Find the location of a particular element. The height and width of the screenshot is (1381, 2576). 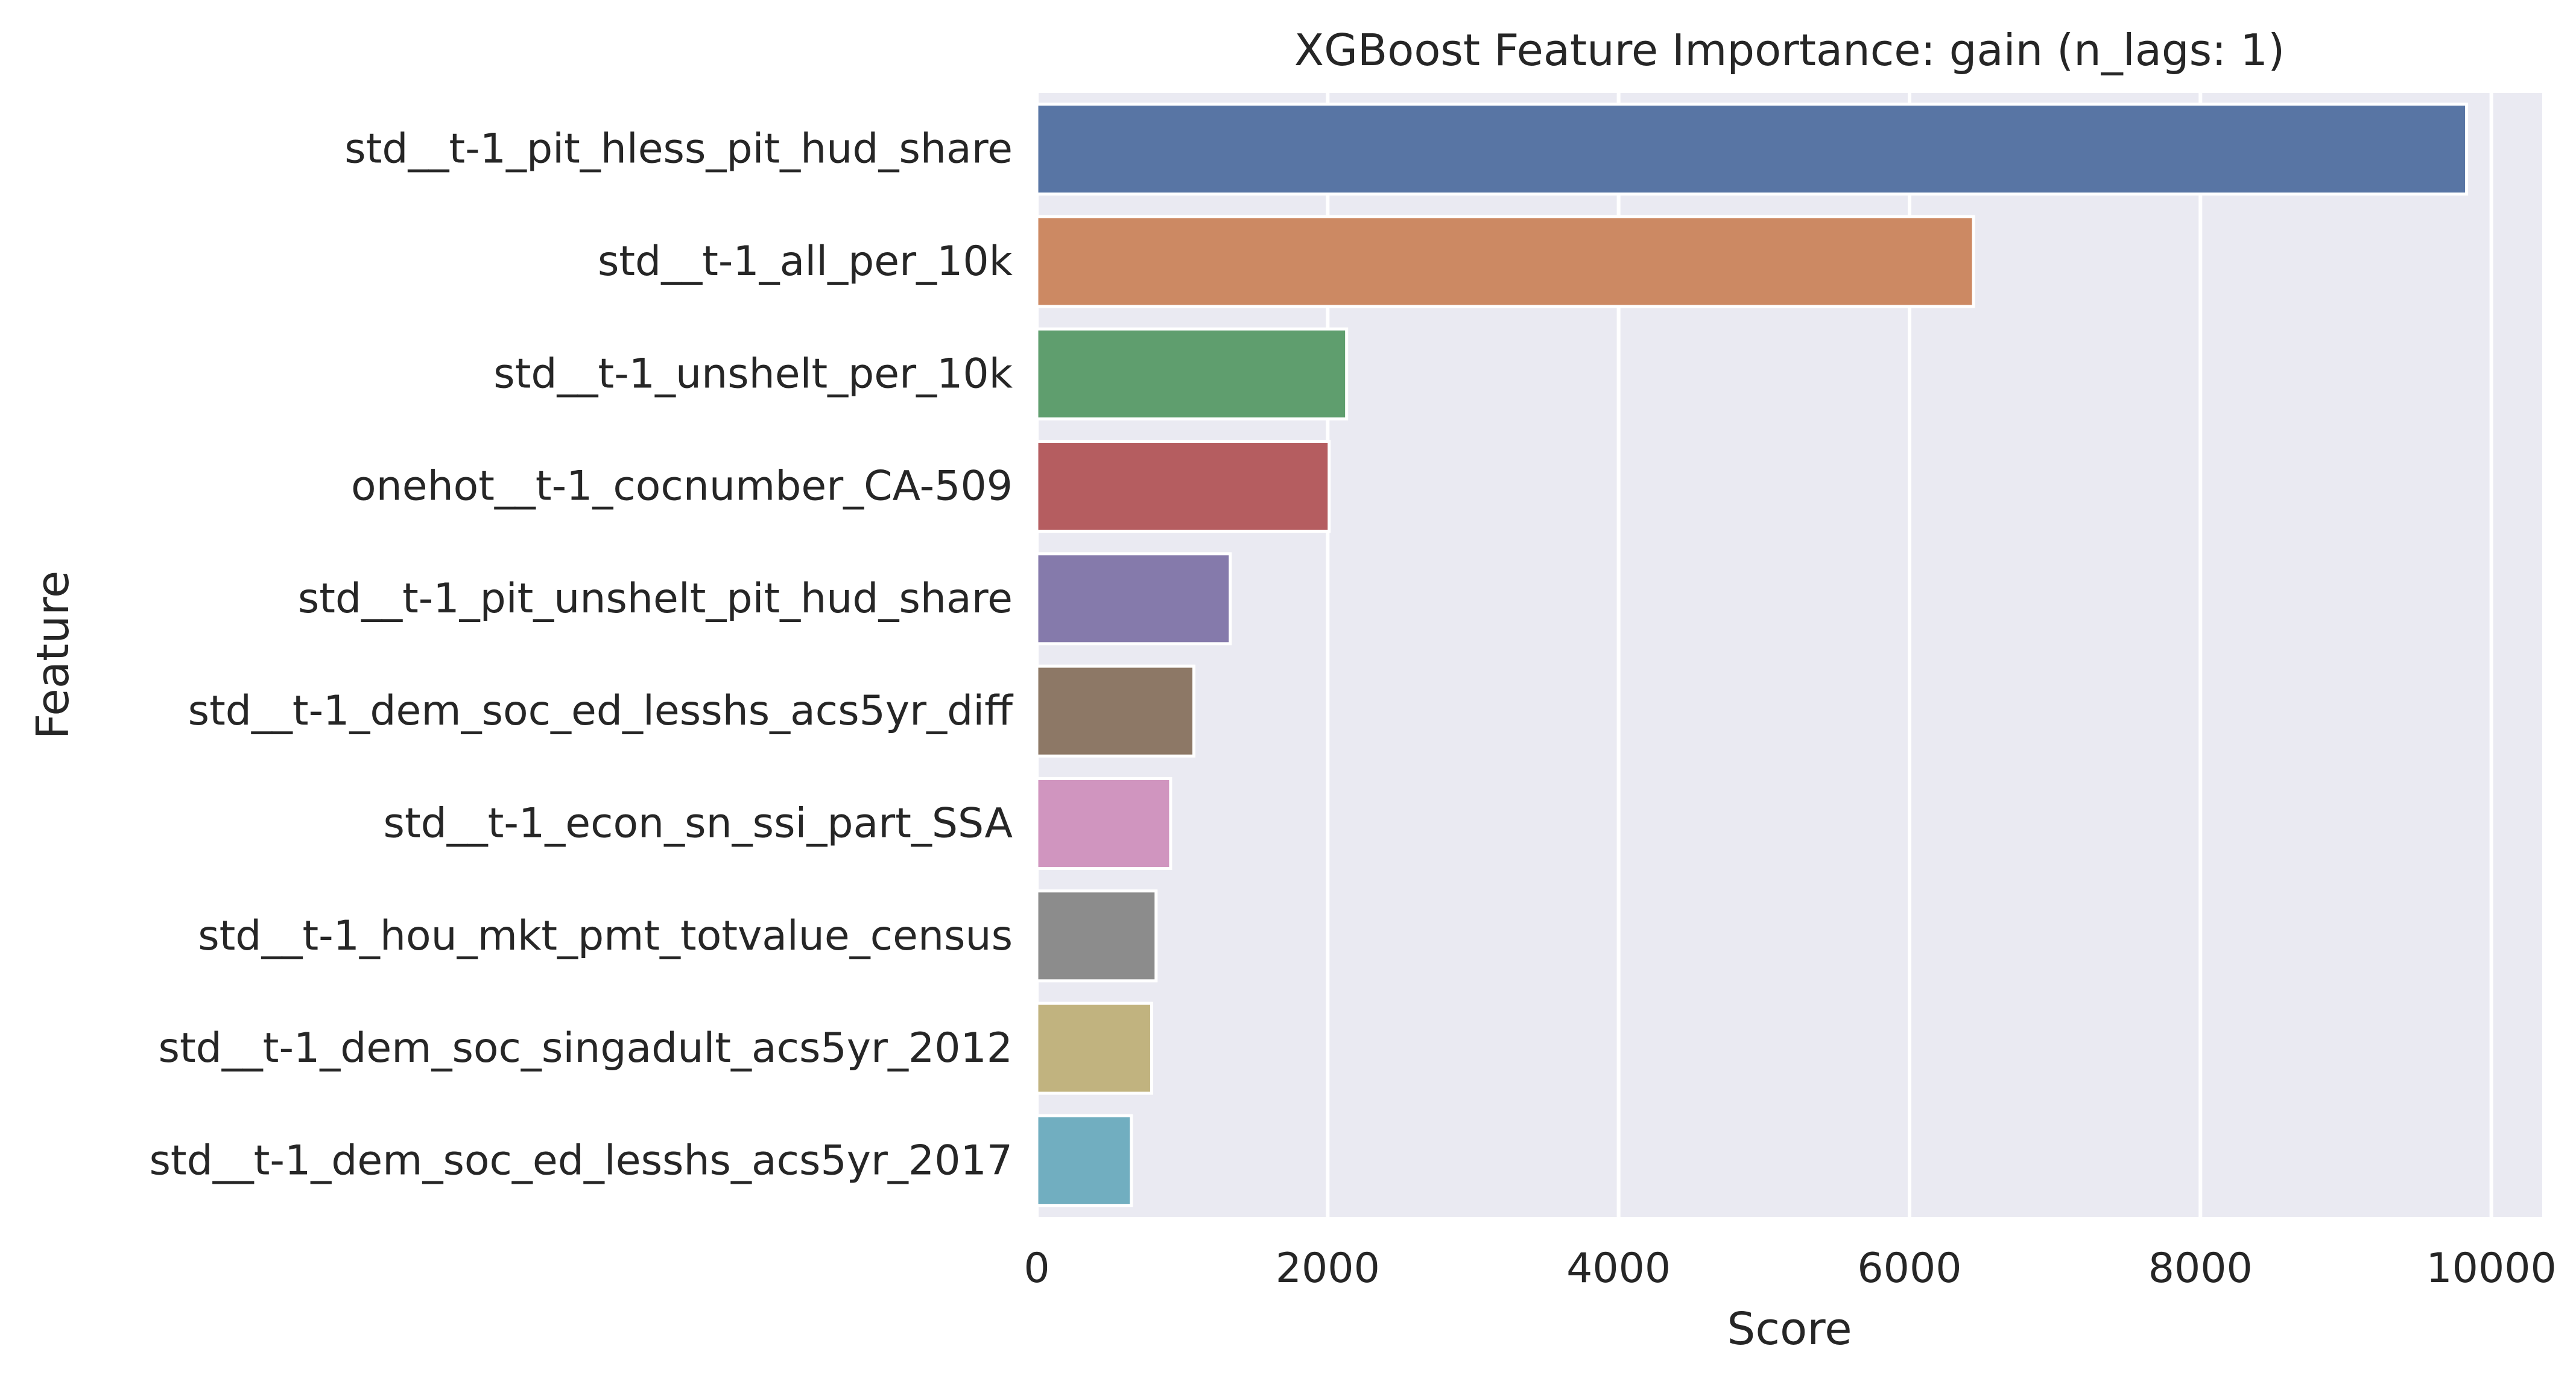

y-tick-label: std__t-1_dem_soc_ed_lesshs_acs5yr_2017 is located at coordinates (581, 1160).